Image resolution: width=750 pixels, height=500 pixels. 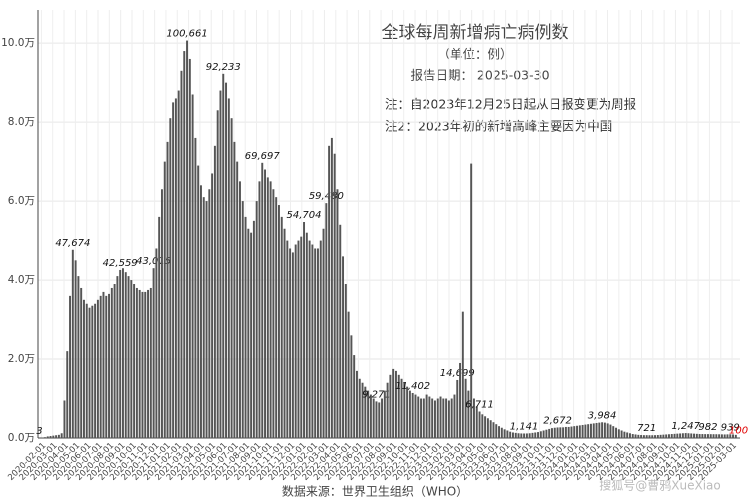 What do you see at coordinates (21, 359) in the screenshot?
I see `y-tick-label: 2.0万` at bounding box center [21, 359].